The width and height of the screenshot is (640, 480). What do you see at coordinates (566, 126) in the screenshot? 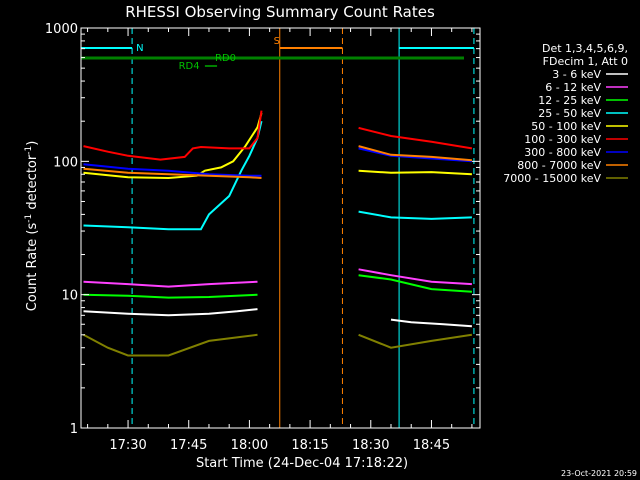
I see `legend-label-4: 50 - 100 keV` at bounding box center [566, 126].